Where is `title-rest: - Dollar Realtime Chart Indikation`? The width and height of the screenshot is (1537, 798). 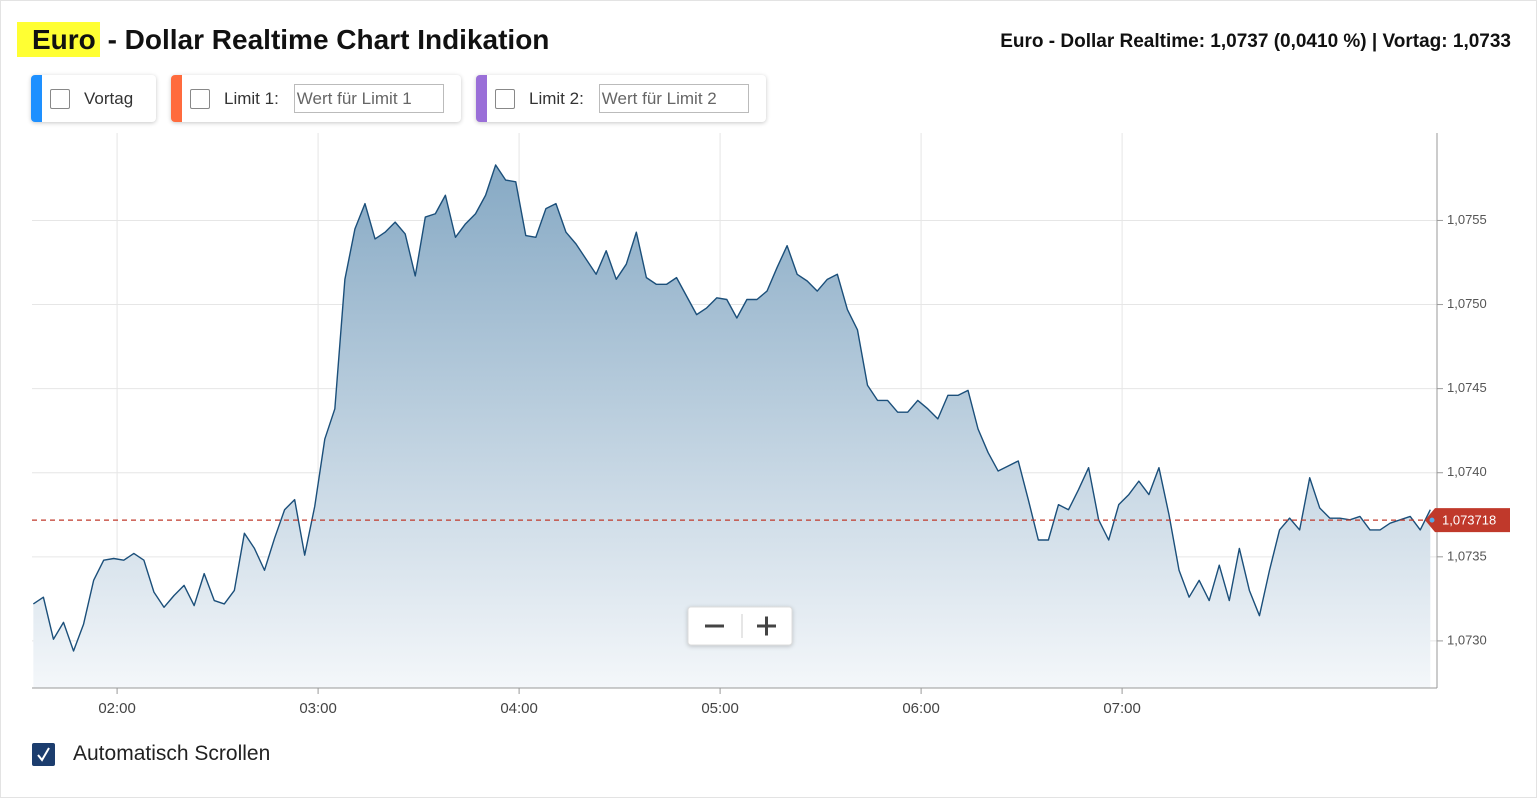 title-rest: - Dollar Realtime Chart Indikation is located at coordinates (328, 39).